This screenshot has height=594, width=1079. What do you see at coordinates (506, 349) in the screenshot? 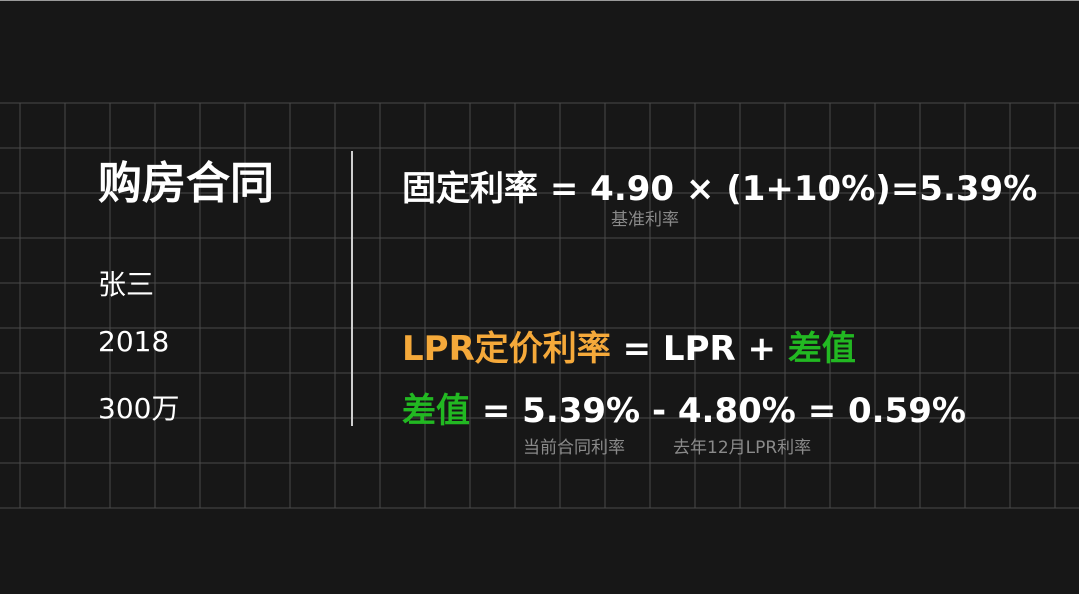
I see `lpr-label: LPR定价利率` at bounding box center [506, 349].